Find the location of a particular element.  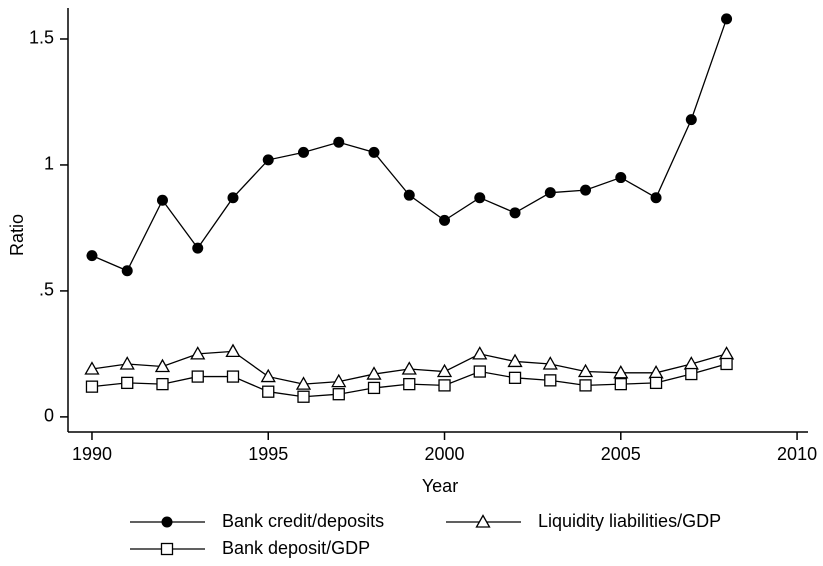

x-axis-label: Year is located at coordinates (440, 486).